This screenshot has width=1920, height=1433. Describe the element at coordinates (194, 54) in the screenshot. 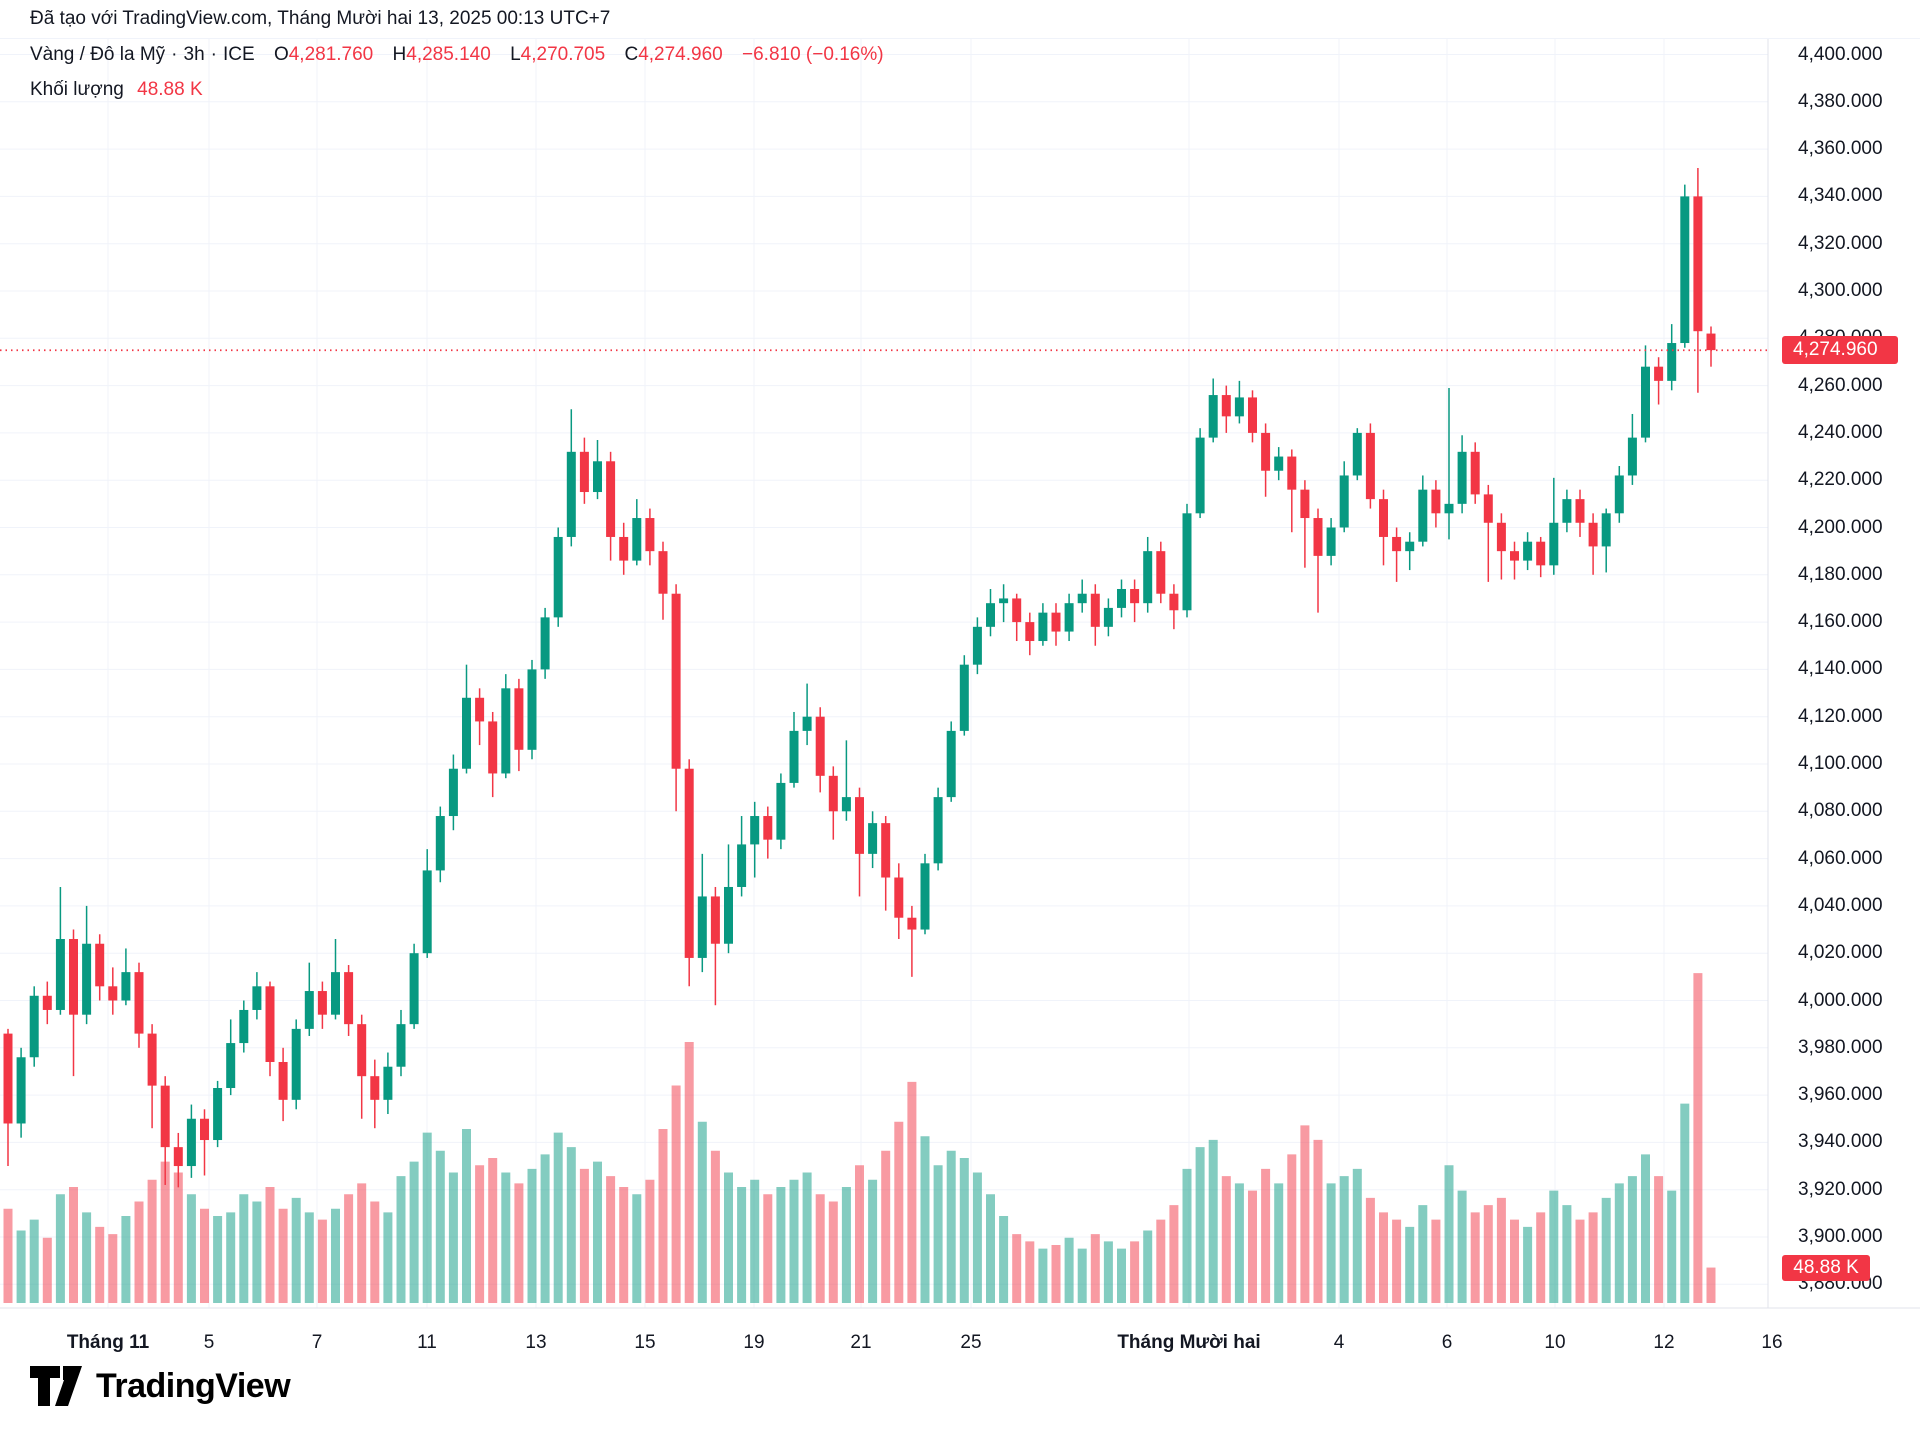

I see `interval-label: 3h` at that location.